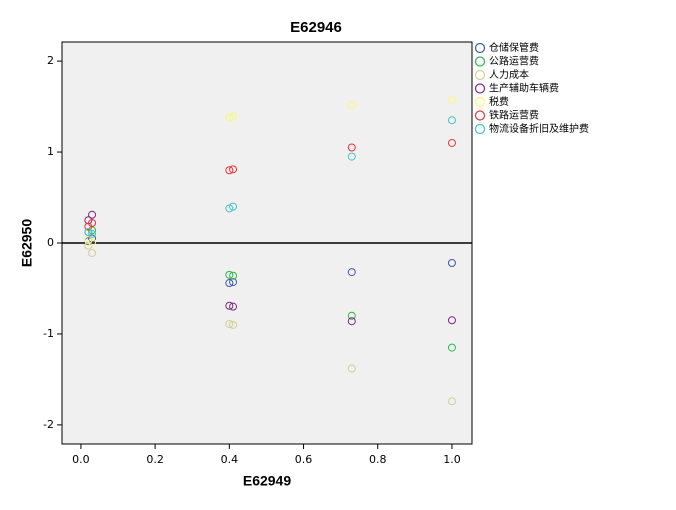 The height and width of the screenshot is (510, 676). What do you see at coordinates (267, 481) in the screenshot?
I see `x-axis-title: E62949` at bounding box center [267, 481].